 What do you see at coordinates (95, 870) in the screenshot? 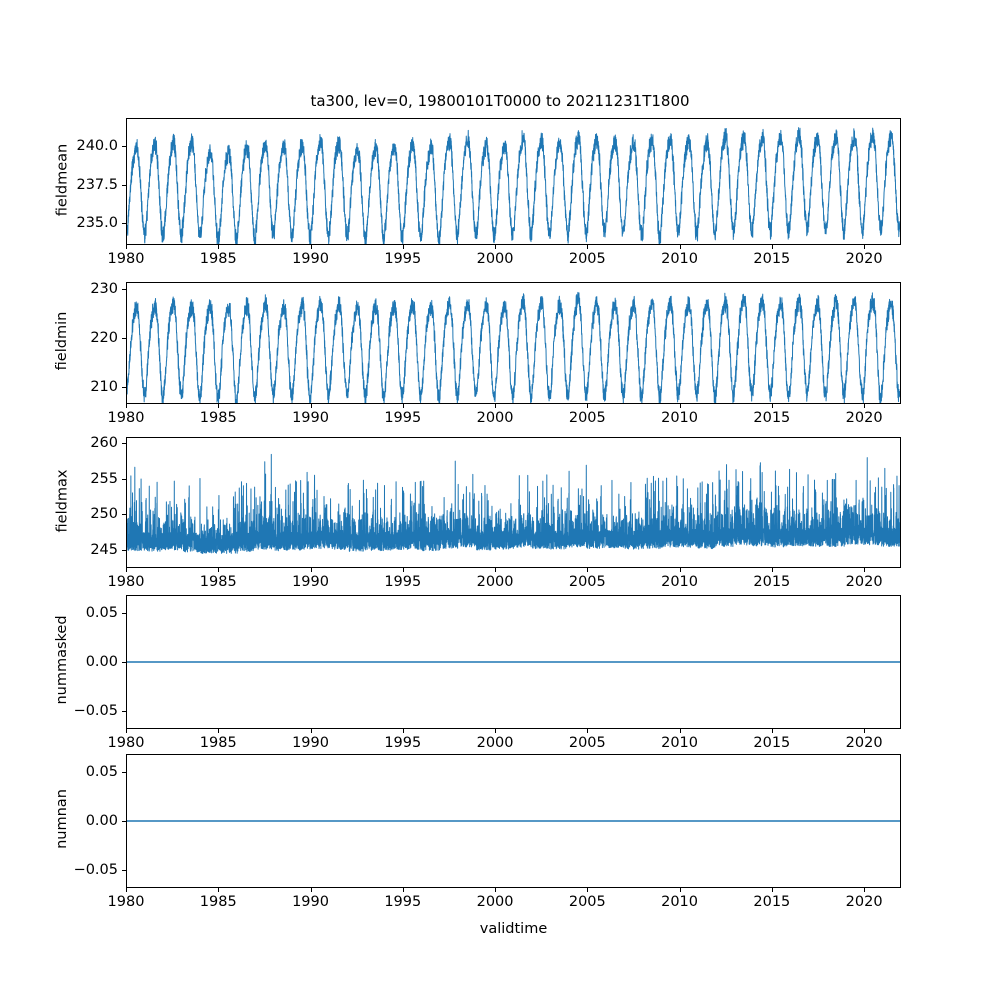
I see `y-tick-label: −0.05` at bounding box center [95, 870].